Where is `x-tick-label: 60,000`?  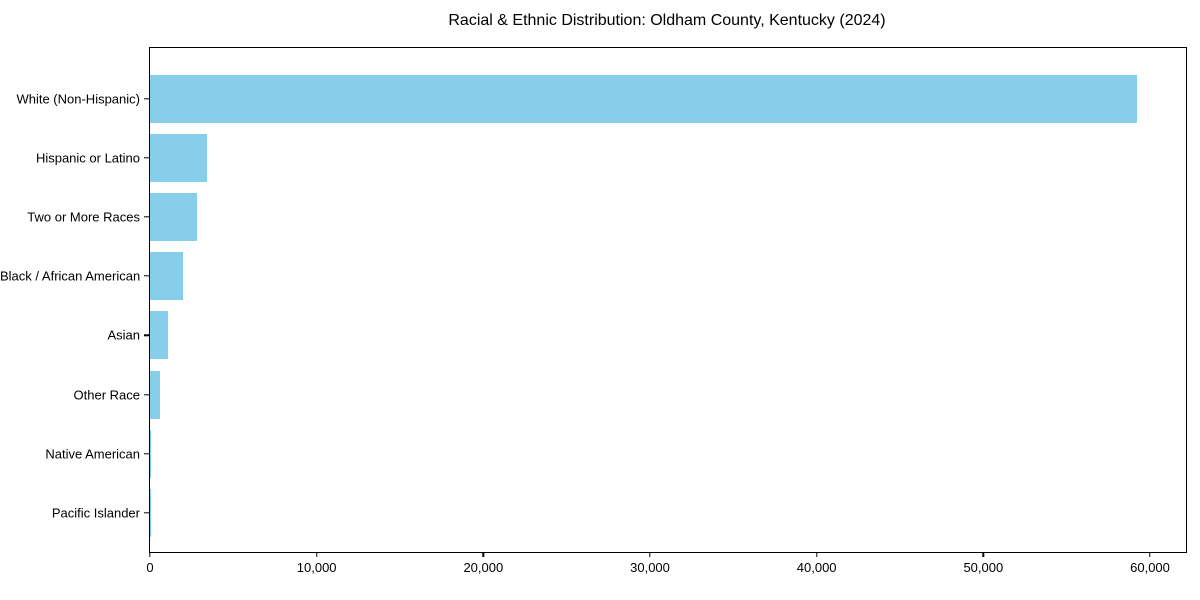
x-tick-label: 60,000 is located at coordinates (1150, 567).